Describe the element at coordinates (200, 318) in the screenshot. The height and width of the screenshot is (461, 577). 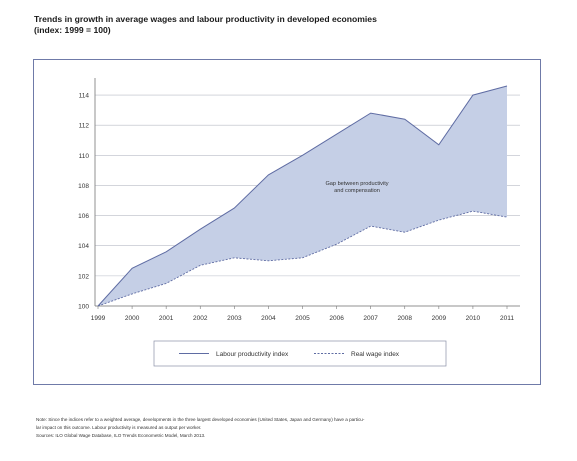
I see `x-tick-label: 2002` at that location.